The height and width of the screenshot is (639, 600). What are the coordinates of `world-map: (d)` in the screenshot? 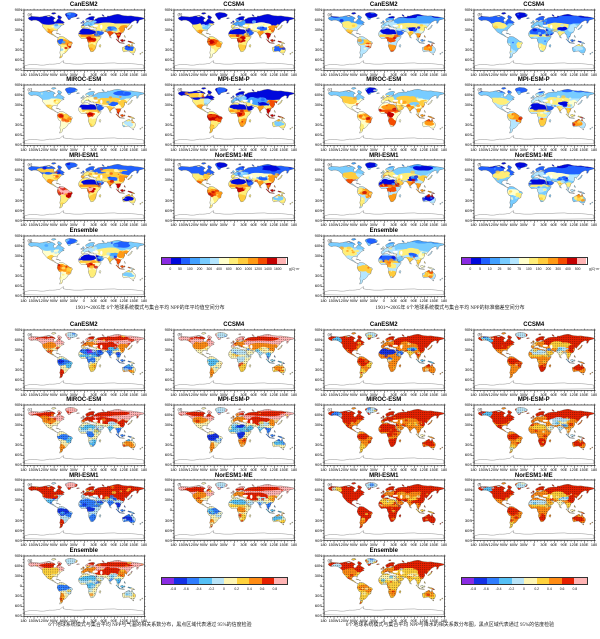 It's located at (533, 435).